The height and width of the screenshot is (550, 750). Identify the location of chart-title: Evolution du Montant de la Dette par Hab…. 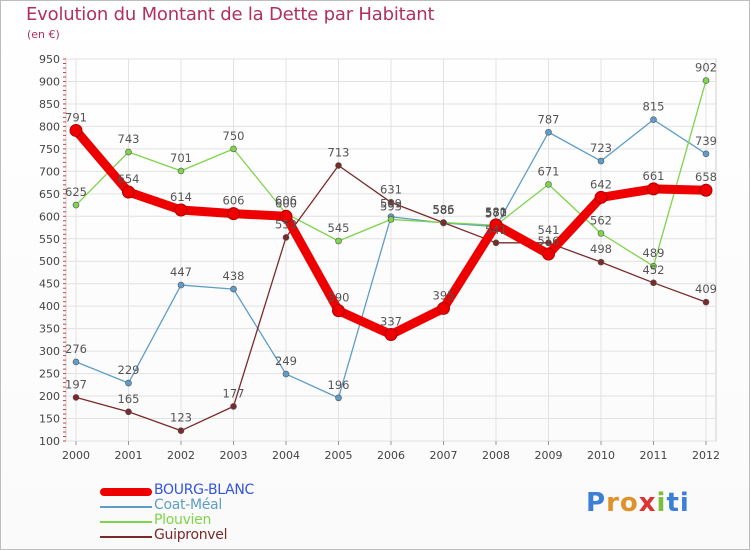
(230, 14).